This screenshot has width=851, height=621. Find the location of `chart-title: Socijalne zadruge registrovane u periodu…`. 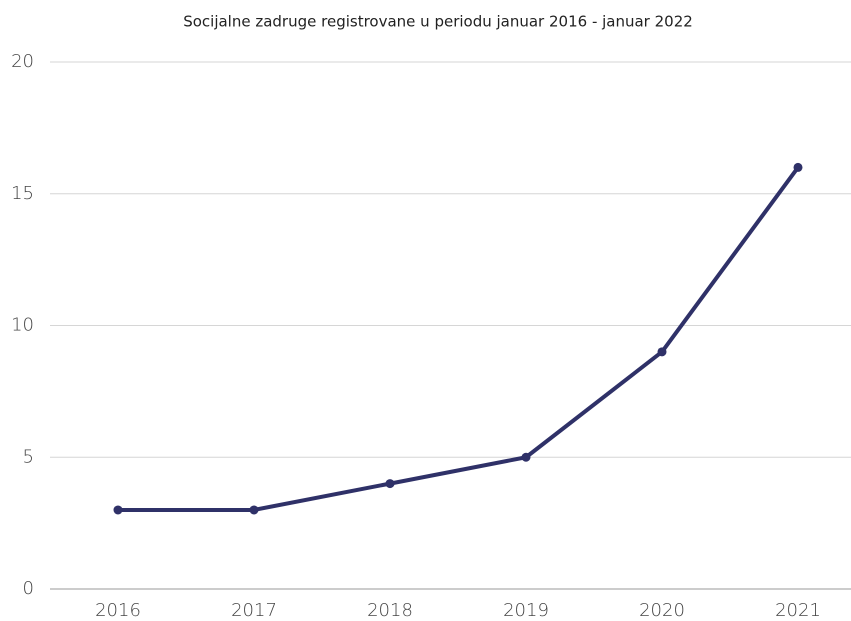

chart-title: Socijalne zadruge registrovane u periodu… is located at coordinates (438, 22).